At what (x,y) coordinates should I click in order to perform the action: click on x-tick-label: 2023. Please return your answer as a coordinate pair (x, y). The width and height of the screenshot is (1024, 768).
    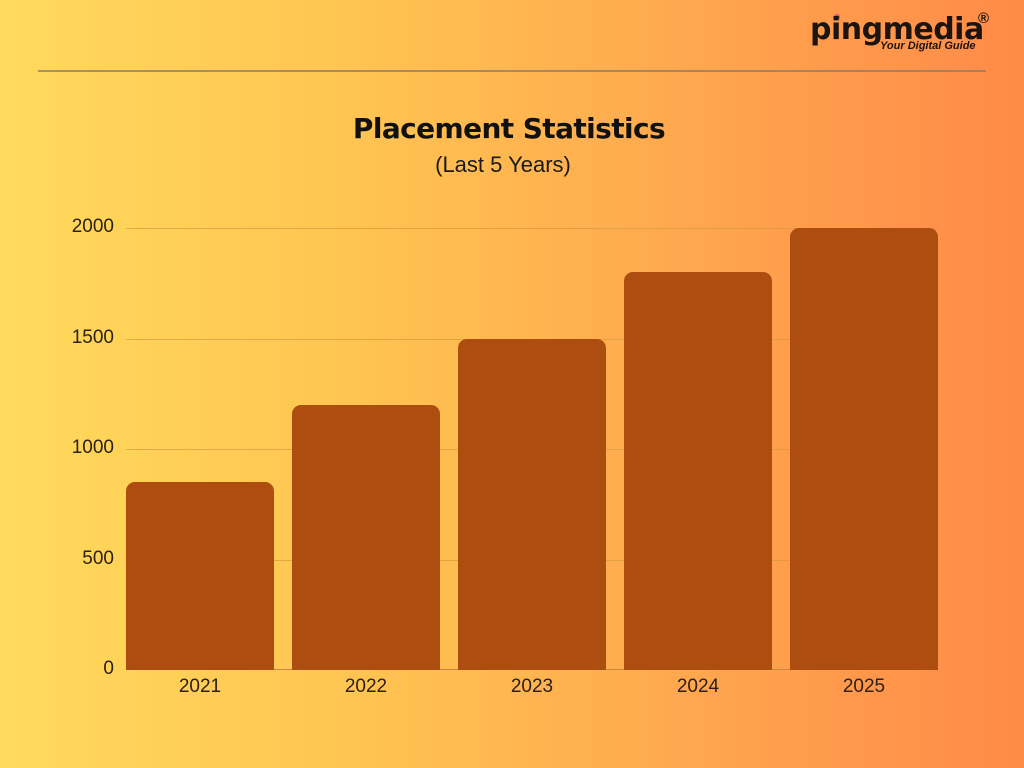
    Looking at the image, I should click on (532, 686).